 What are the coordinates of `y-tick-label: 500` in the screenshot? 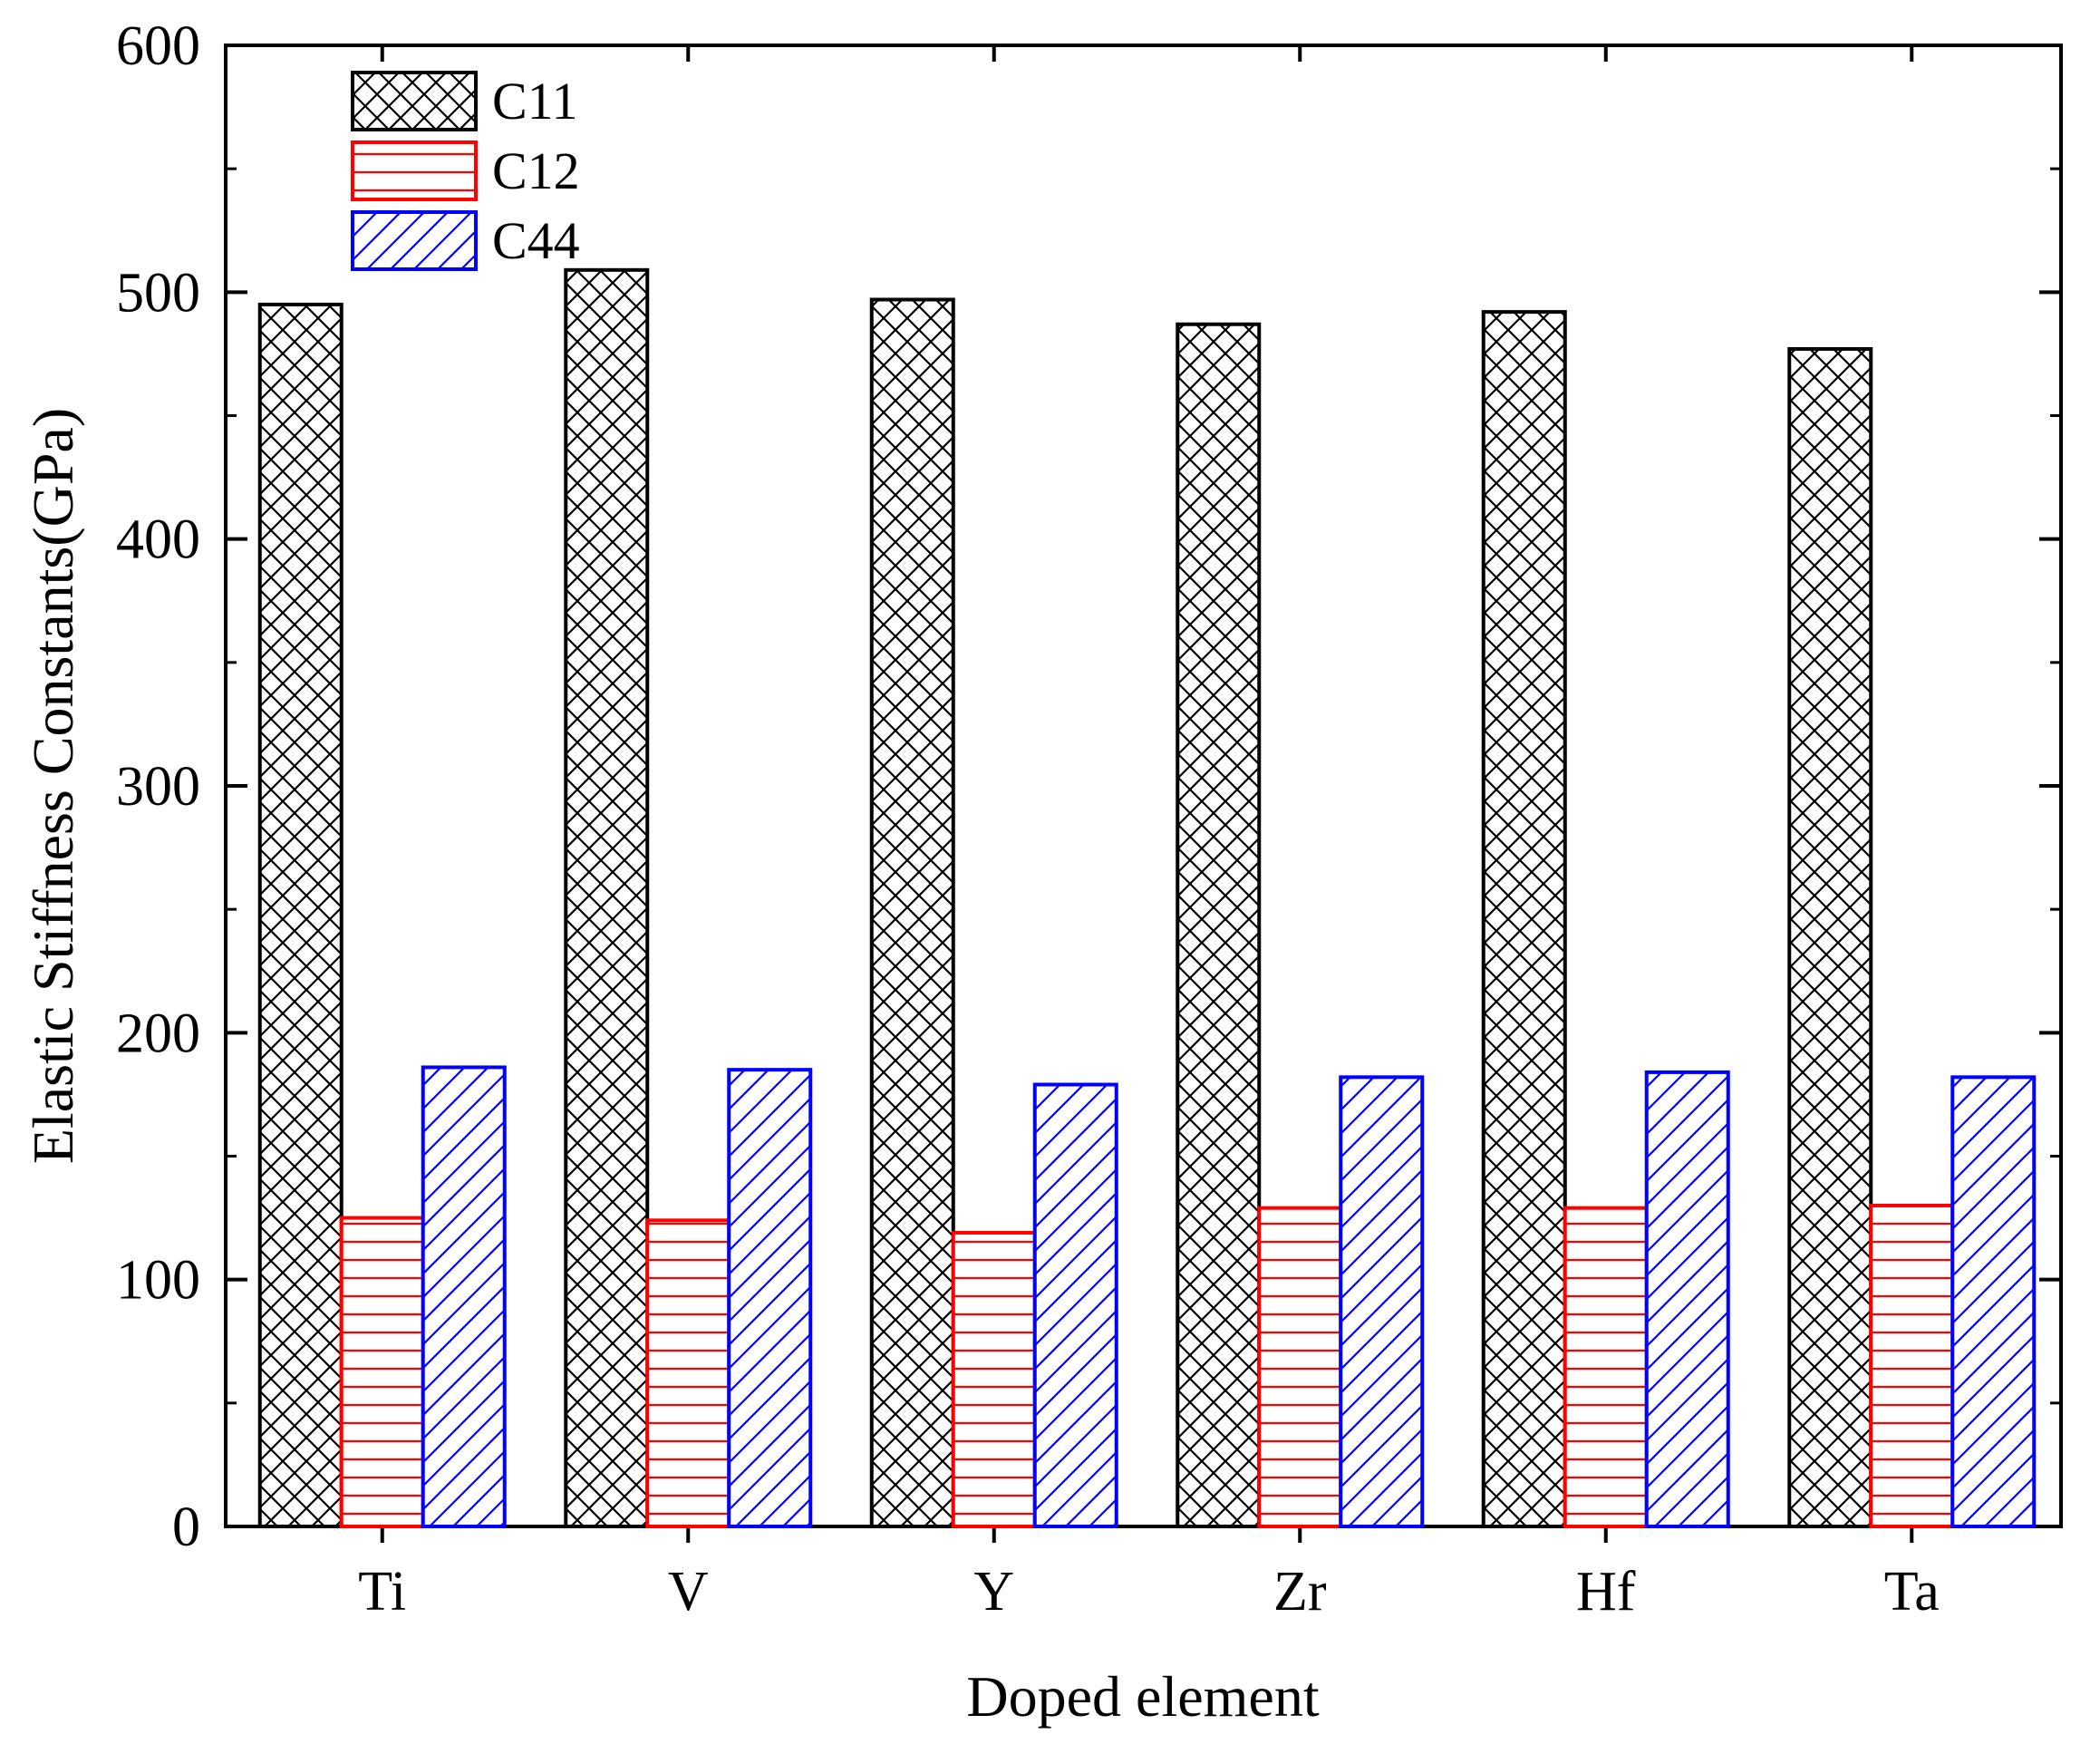 It's located at (158, 293).